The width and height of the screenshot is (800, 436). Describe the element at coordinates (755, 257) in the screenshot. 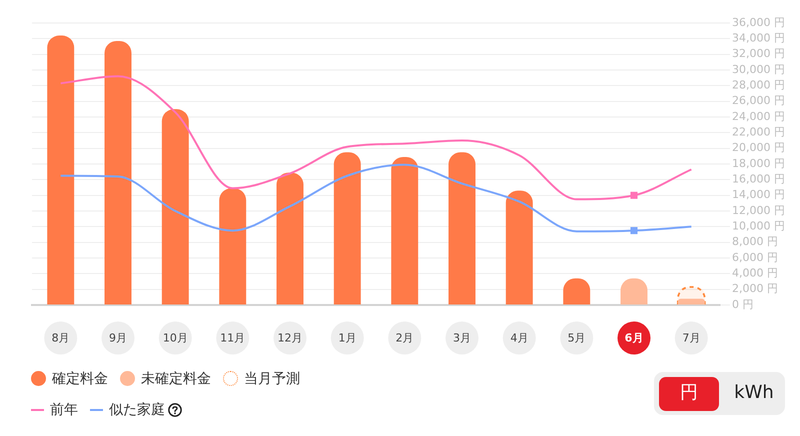

I see `y-tick-label: 6,000 円` at that location.